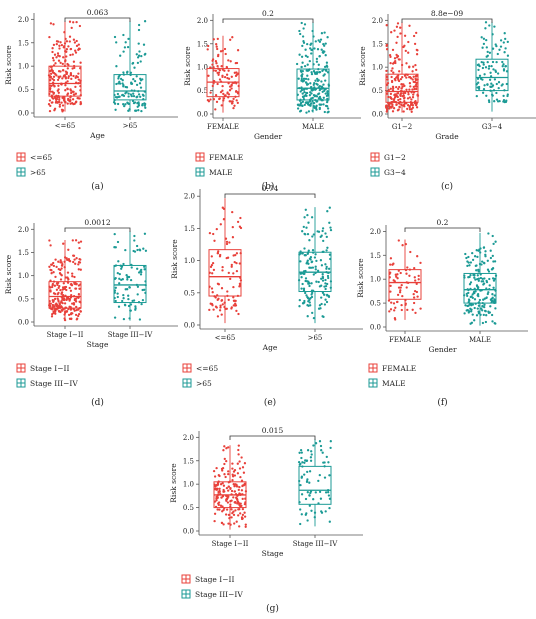 The width and height of the screenshot is (536, 619). I want to click on panel-a-legend-item: <=65, so click(34, 157).